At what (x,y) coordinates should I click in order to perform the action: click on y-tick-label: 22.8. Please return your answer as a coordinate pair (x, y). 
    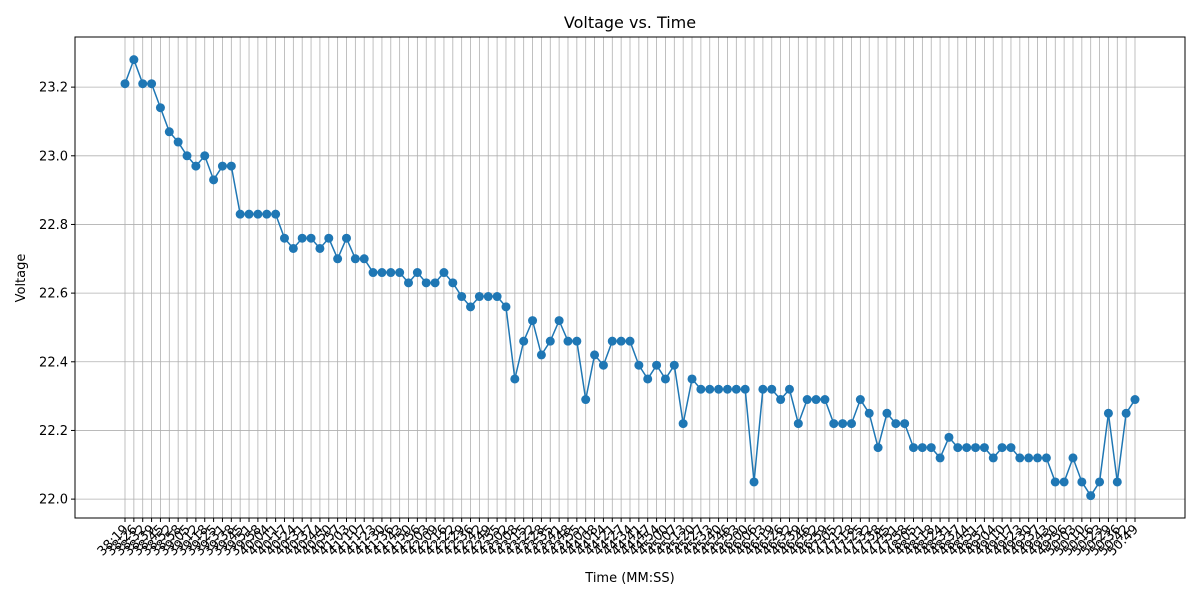
    Looking at the image, I should click on (53, 225).